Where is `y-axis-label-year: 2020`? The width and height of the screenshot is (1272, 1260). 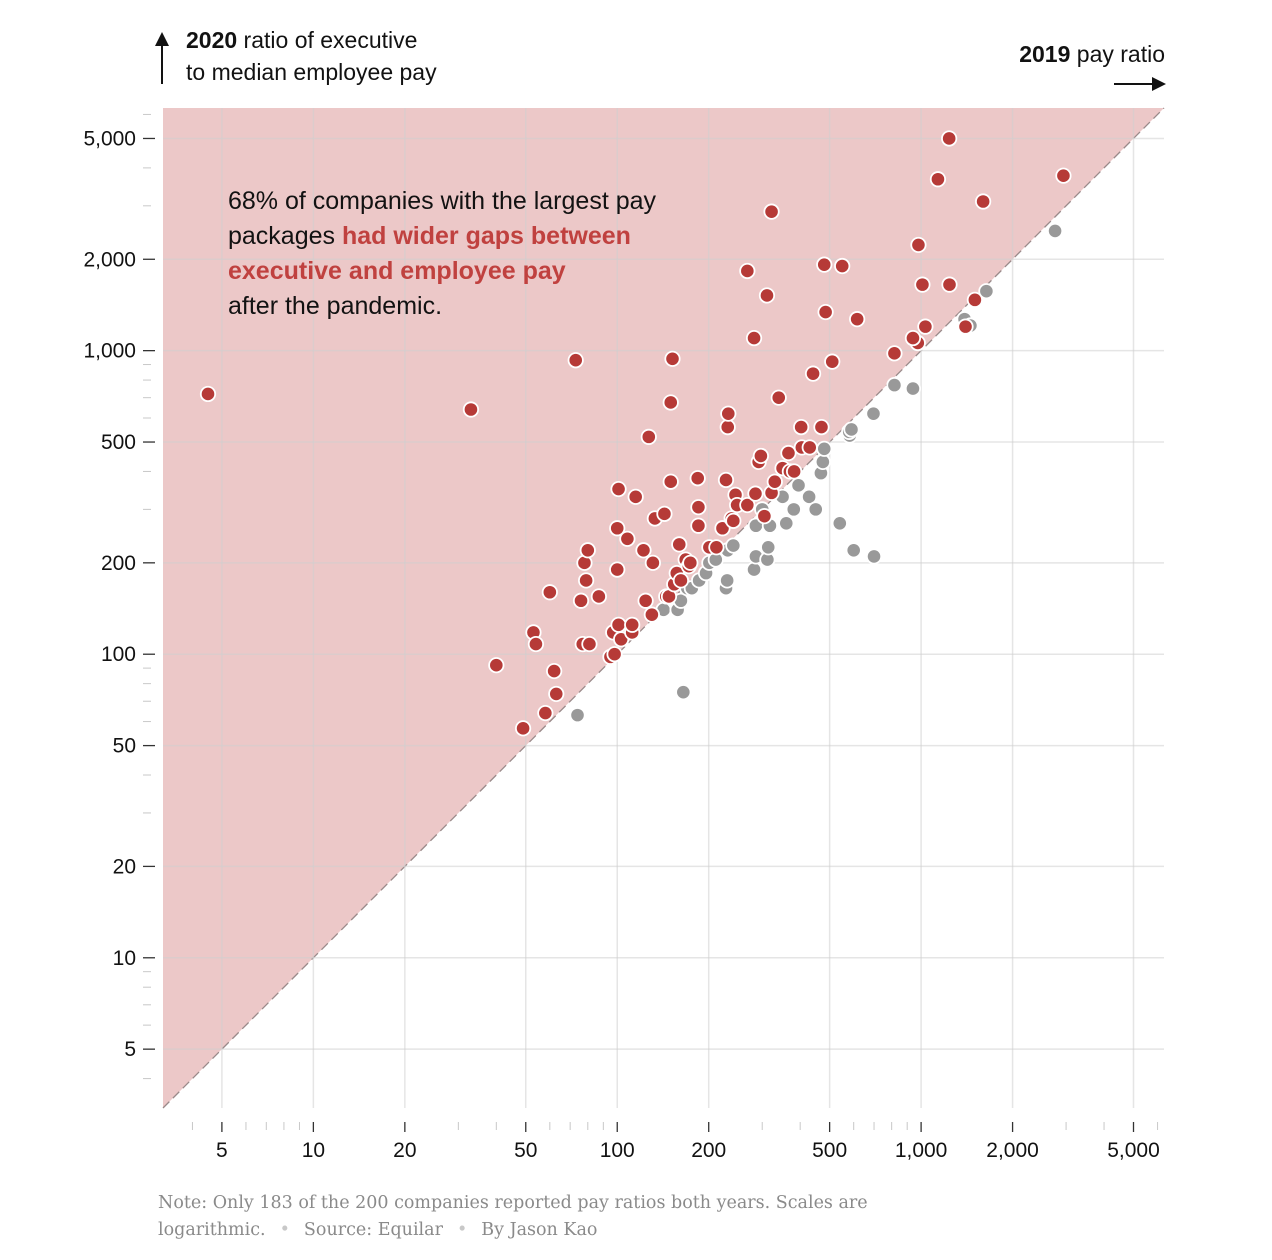
y-axis-label-year: 2020 is located at coordinates (212, 40).